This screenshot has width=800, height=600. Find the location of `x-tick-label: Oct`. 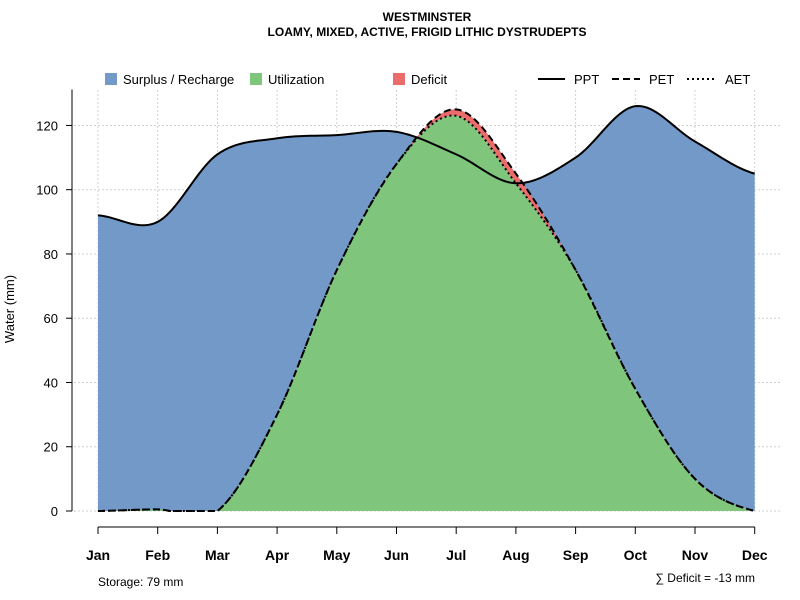

x-tick-label: Oct is located at coordinates (636, 555).